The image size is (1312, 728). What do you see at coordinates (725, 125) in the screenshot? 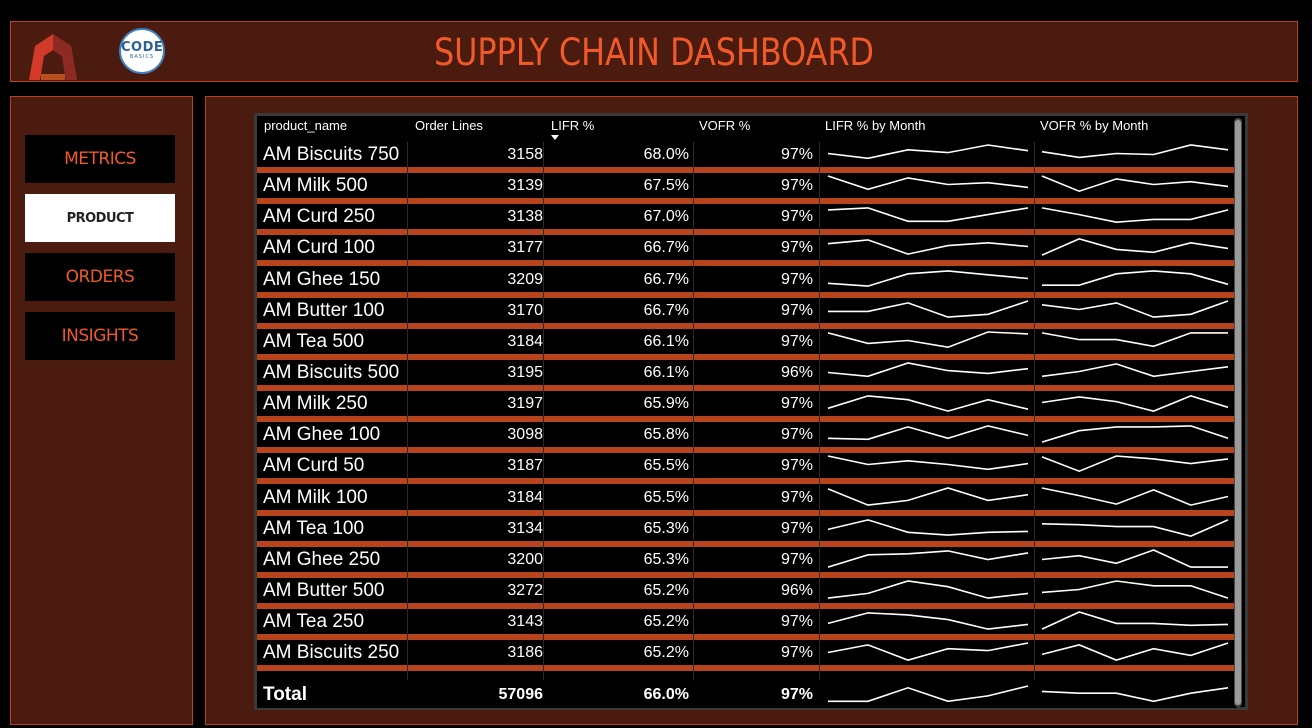
I see `header-vofr: VOFR %` at bounding box center [725, 125].